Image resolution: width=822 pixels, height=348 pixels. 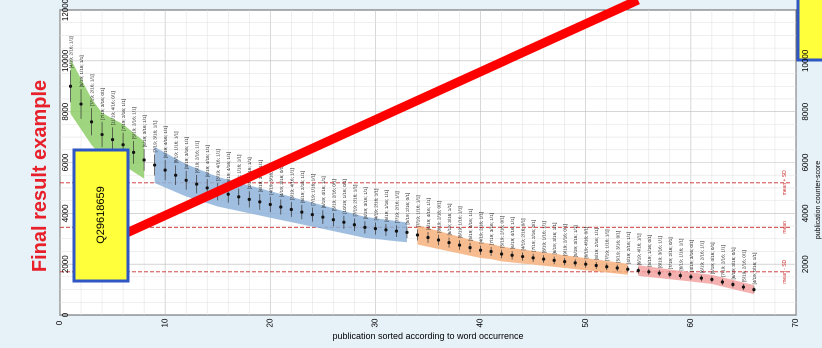 What do you see at coordinates (809, 31) in the screenshot?
I see `corner-box` at bounding box center [809, 31].